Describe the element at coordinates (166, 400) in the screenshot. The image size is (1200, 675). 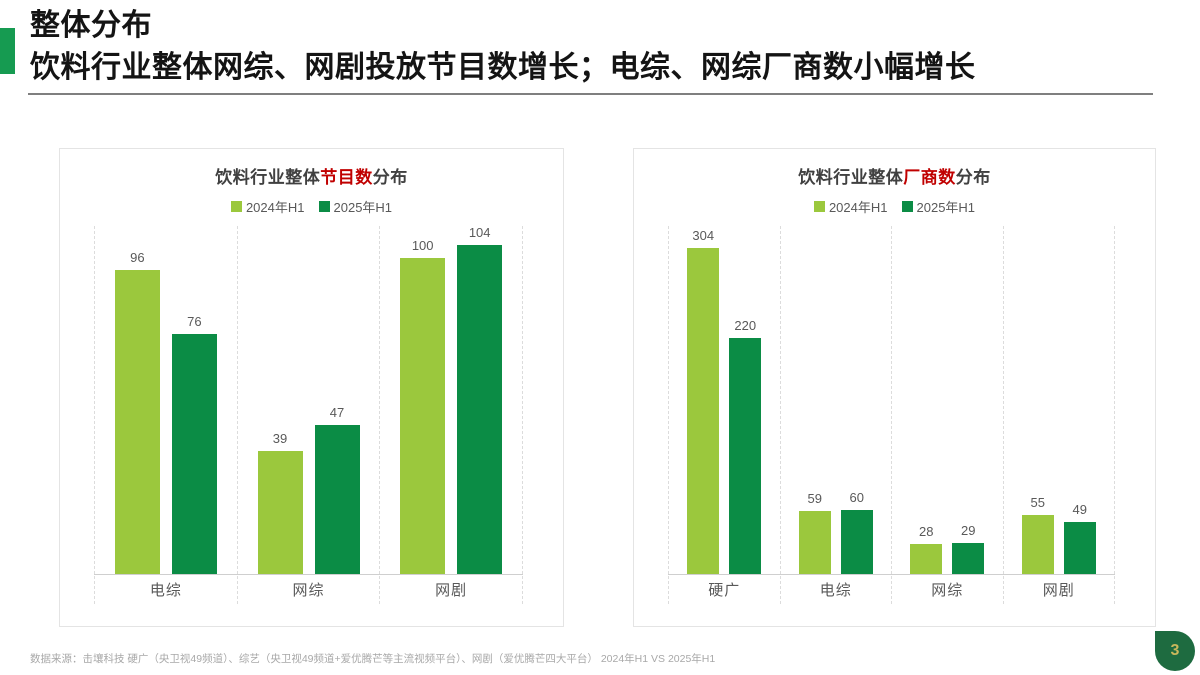
I see `bar-pair: 96 76` at that location.